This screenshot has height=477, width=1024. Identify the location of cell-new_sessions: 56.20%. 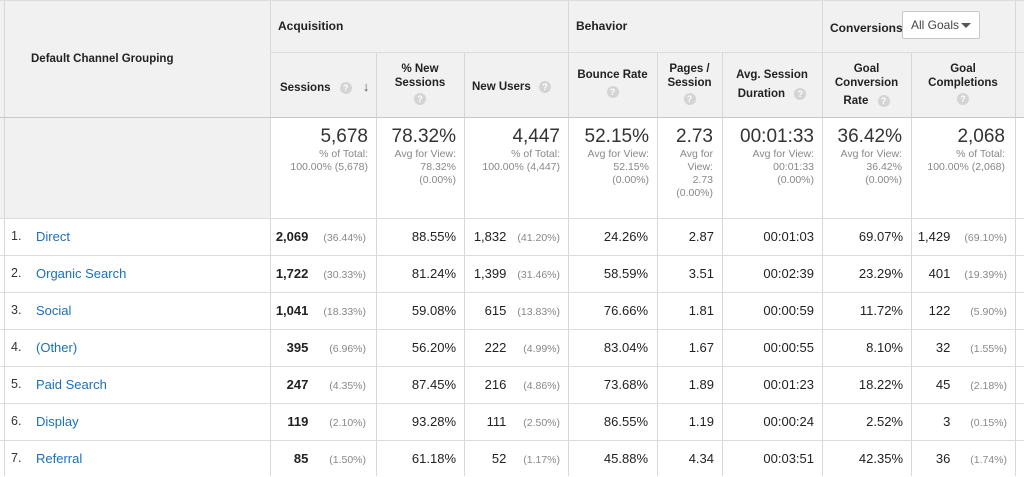
(433, 347).